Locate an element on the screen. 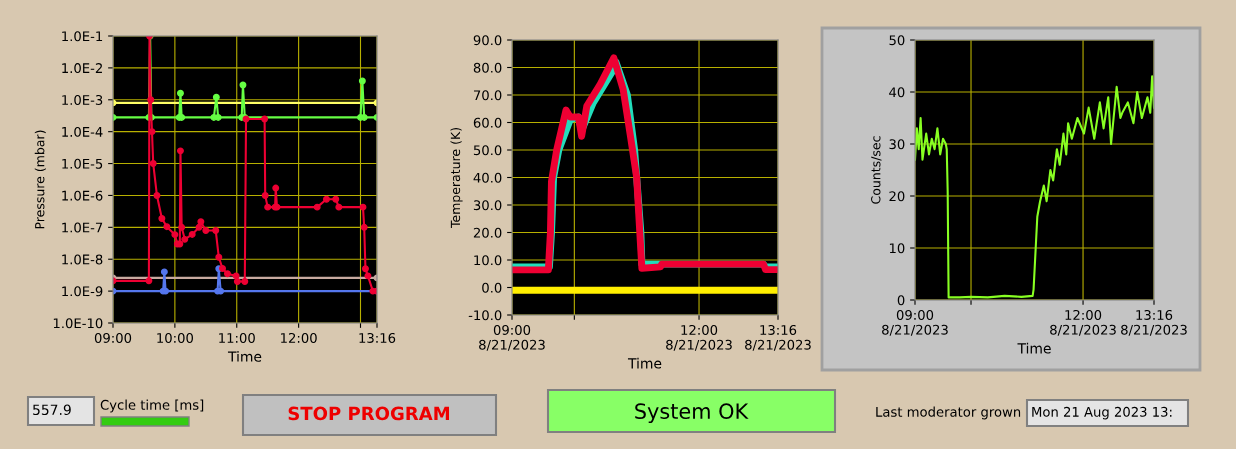 Image resolution: width=1236 pixels, height=449 pixels. y-tick-label: 20.0 is located at coordinates (487, 232).